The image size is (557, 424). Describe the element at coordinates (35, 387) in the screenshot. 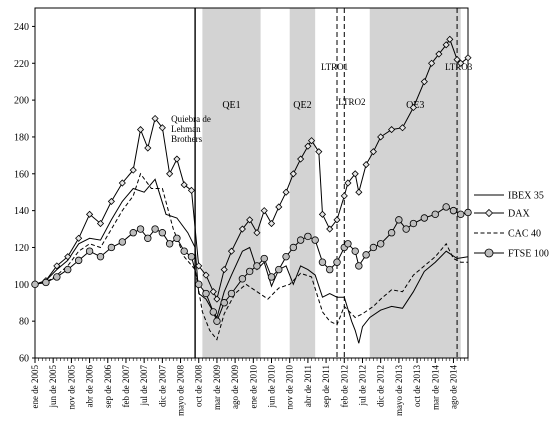

I see `x-tick-label: ene de 2005` at that location.